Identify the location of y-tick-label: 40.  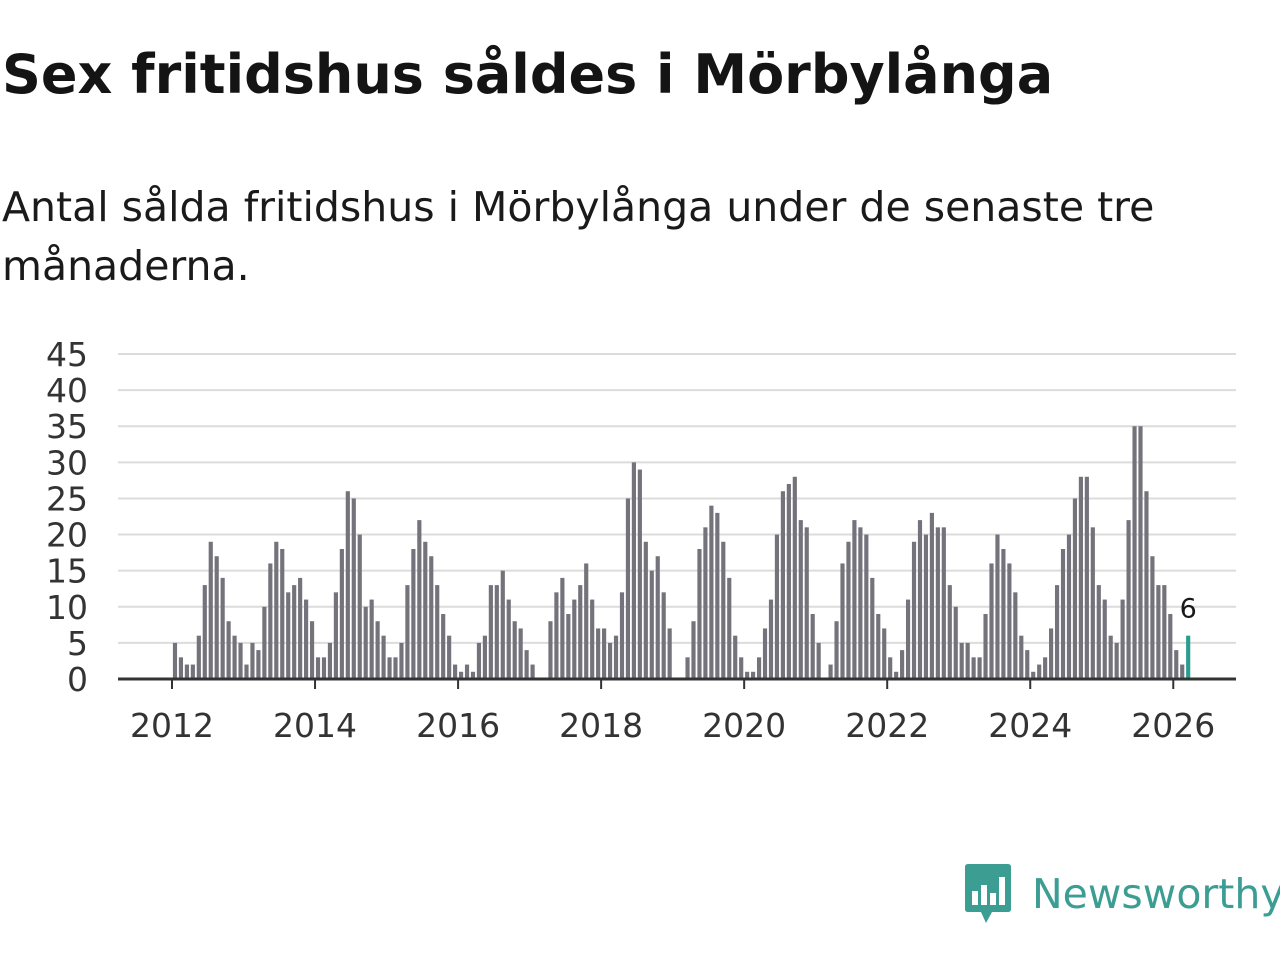
(67, 390).